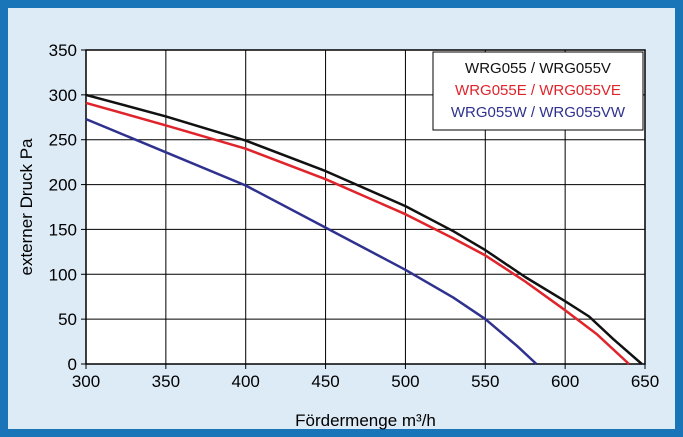  I want to click on y-tick-label: 0, so click(72, 364).